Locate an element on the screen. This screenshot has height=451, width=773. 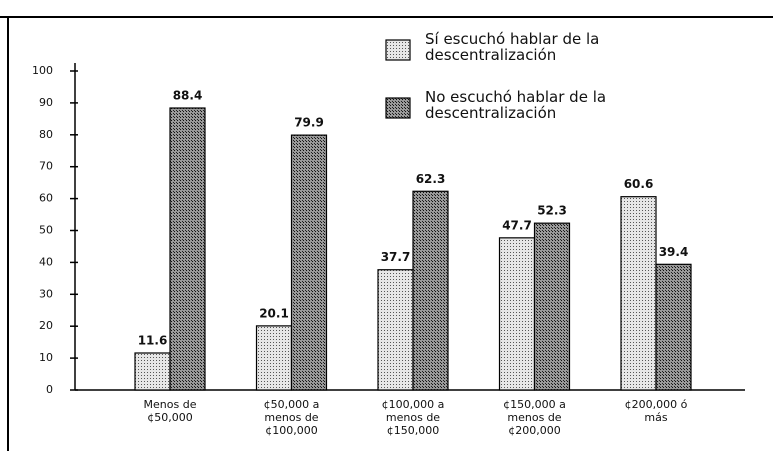
x-tick-label-box: ¢100,000 a menos de ¢150,000 is located at coordinates (413, 417).